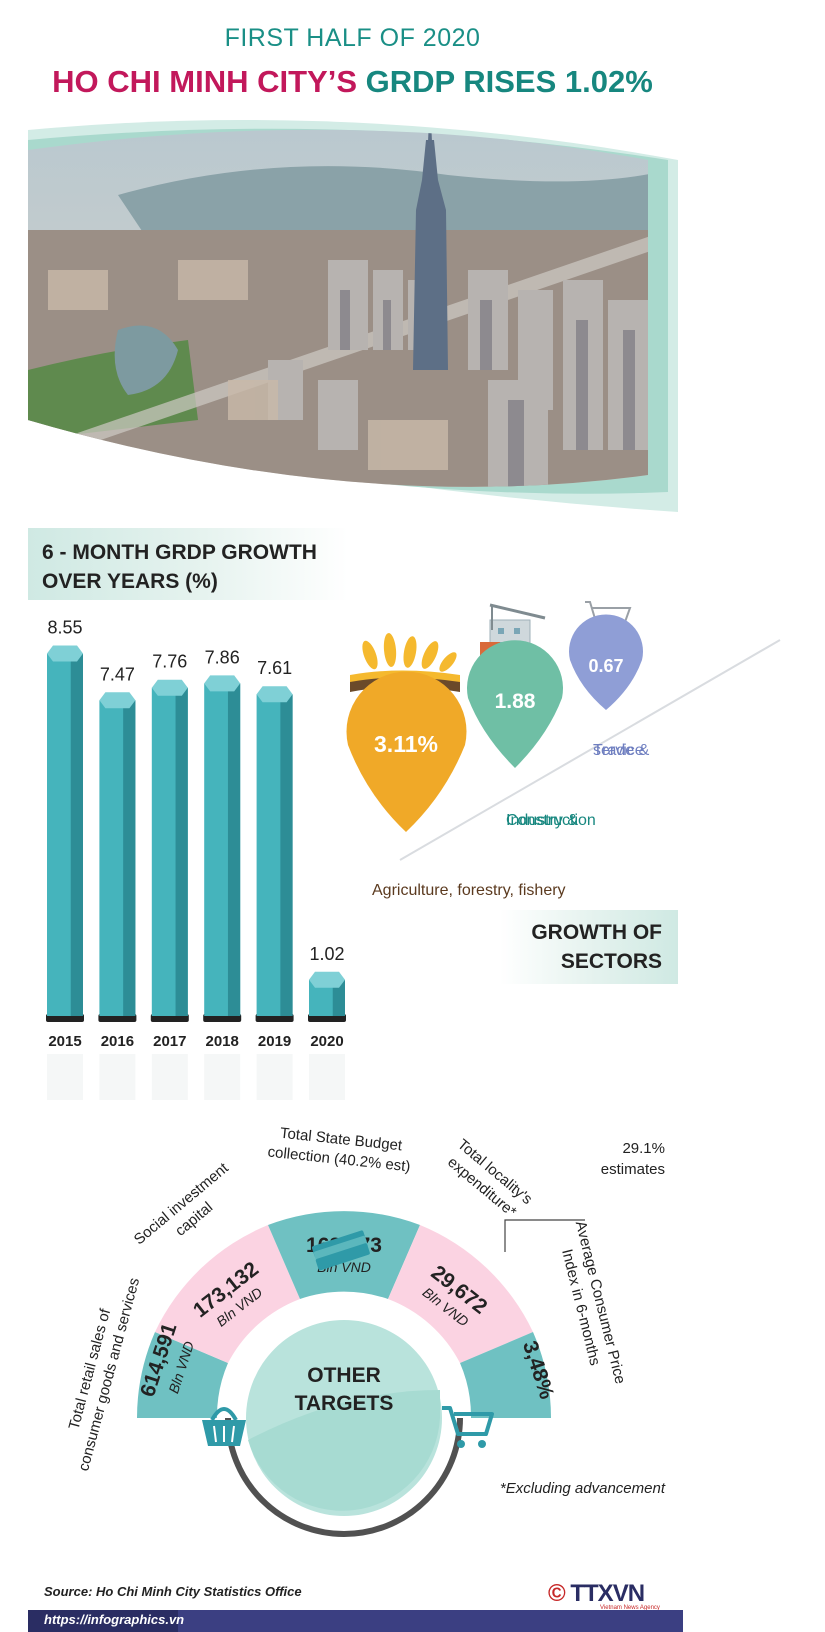 The height and width of the screenshot is (1632, 825). I want to click on page-title: HO CHI MINH CITY’S GRDP RISES 1.02%, so click(352, 82).